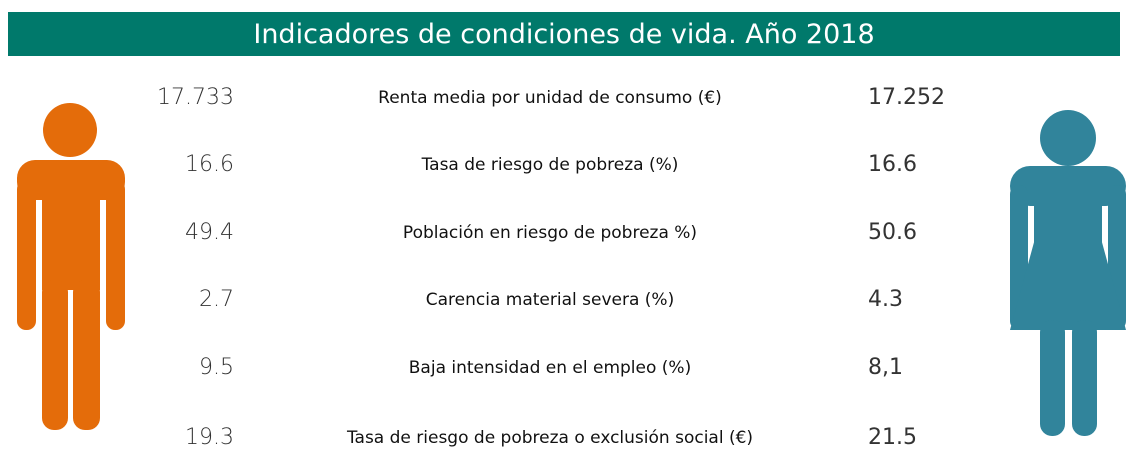 The width and height of the screenshot is (1128, 456). Describe the element at coordinates (550, 233) in the screenshot. I see `indicator-label: Población en riesgo de pobreza %)` at that location.